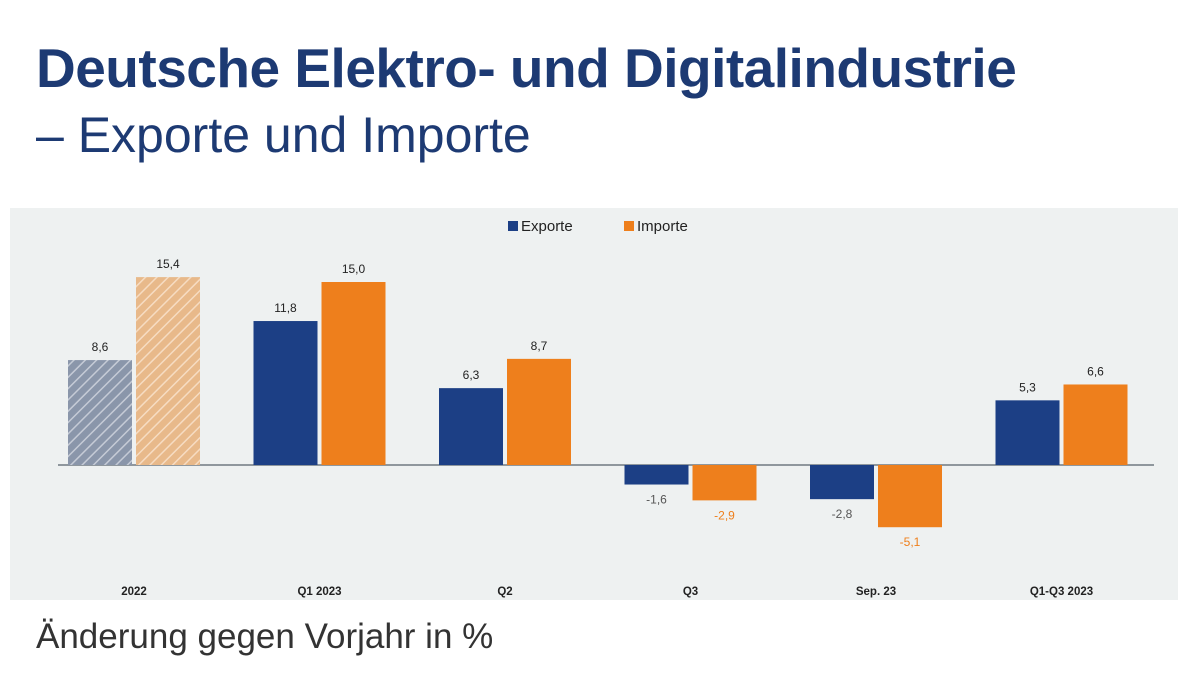 This screenshot has height=675, width=1200. What do you see at coordinates (285, 308) in the screenshot?
I see `value-label-exporte-1: 11,8` at bounding box center [285, 308].